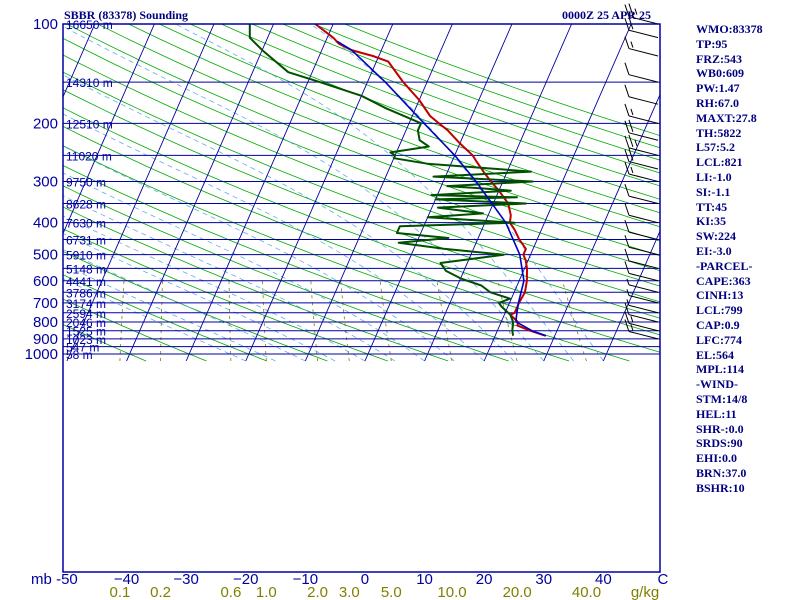 The image size is (800, 600). Describe the element at coordinates (717, 102) in the screenshot. I see `index-item: RH:67.0` at that location.